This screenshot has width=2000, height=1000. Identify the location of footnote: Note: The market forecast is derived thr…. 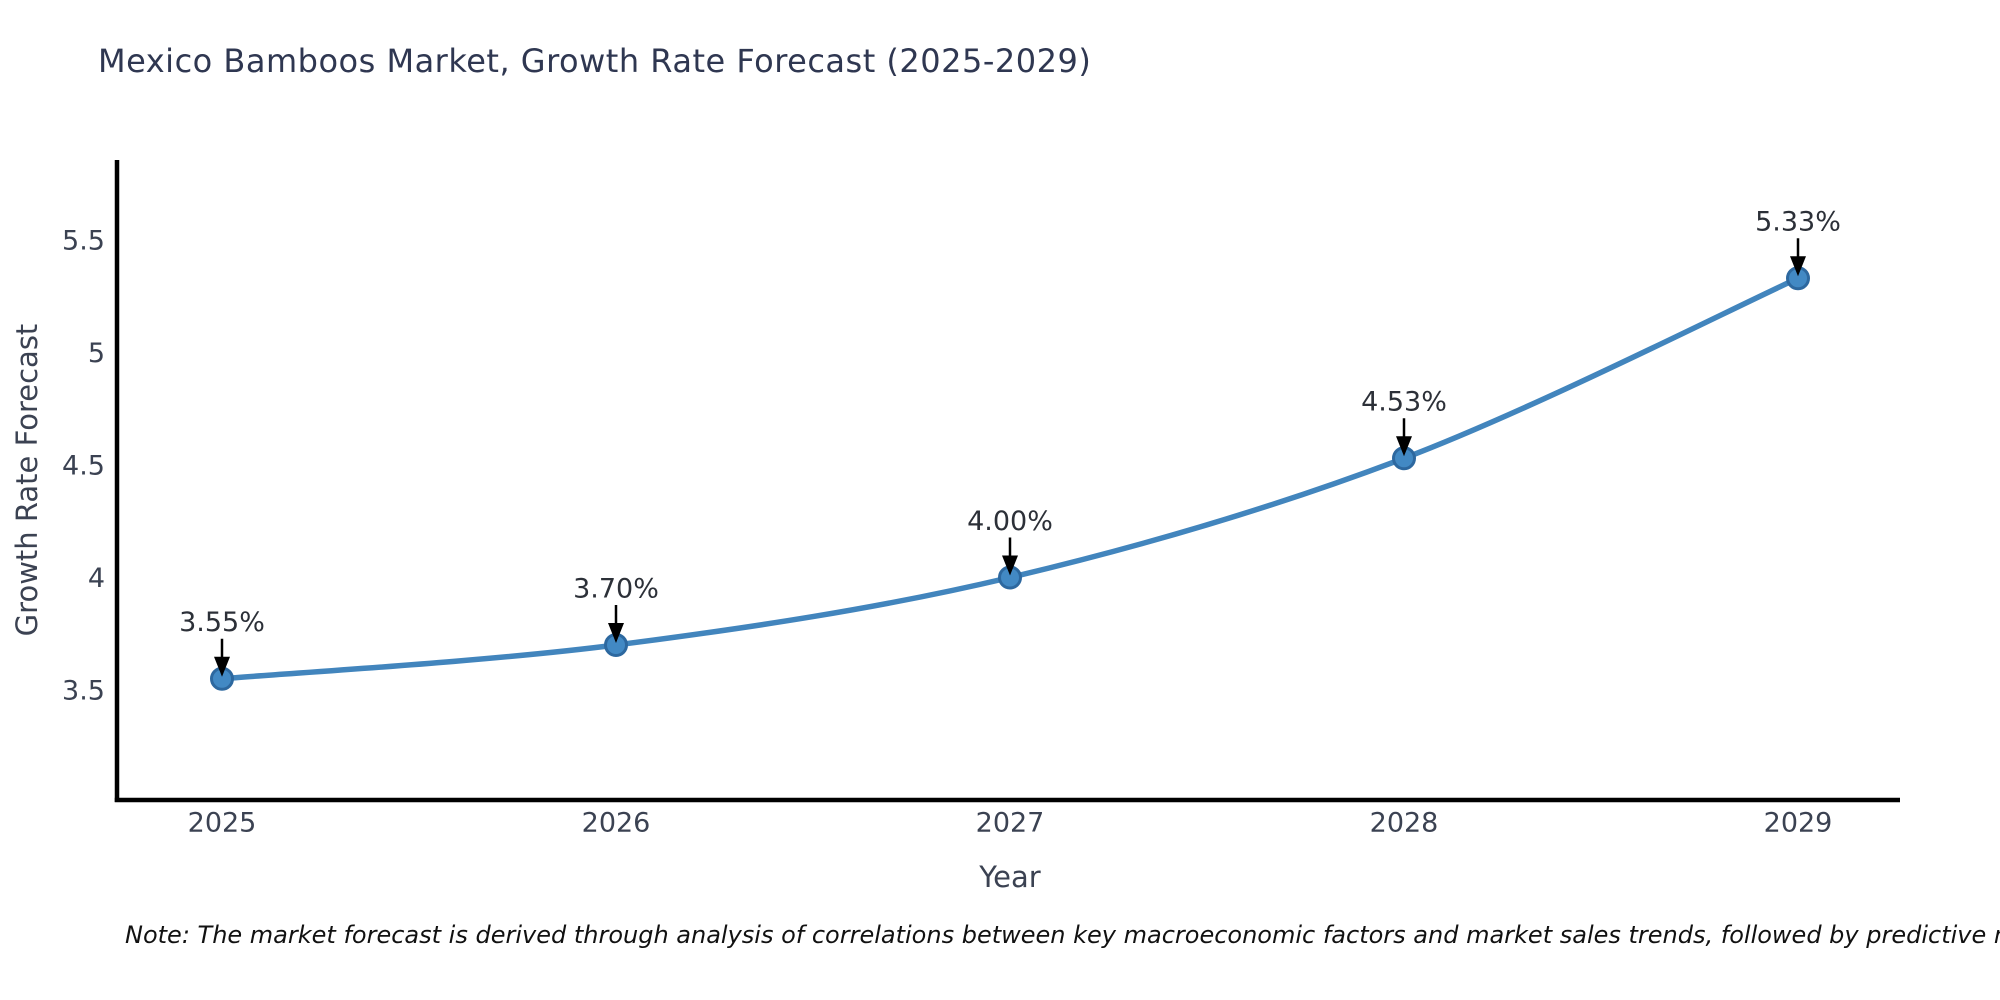
(1062, 935).